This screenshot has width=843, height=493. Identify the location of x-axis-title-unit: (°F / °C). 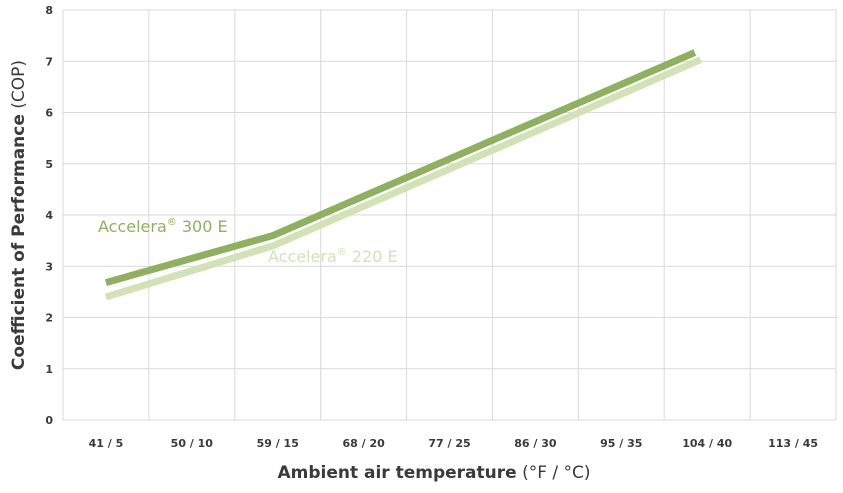
(554, 473).